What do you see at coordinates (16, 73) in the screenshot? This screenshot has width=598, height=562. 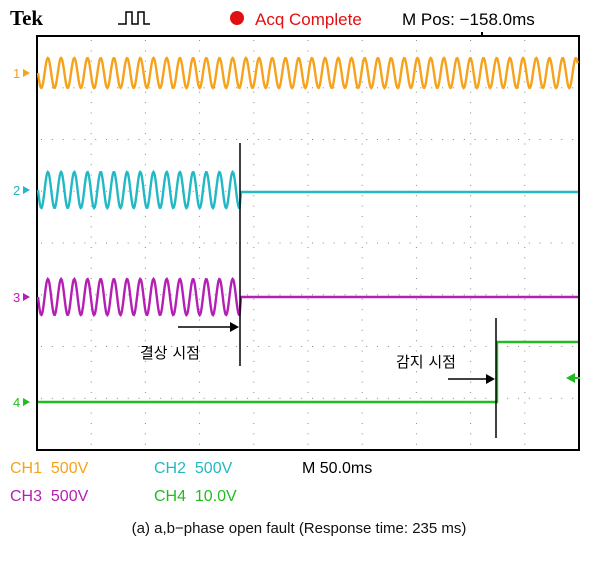 I see `ch1-marker-number: 1` at bounding box center [16, 73].